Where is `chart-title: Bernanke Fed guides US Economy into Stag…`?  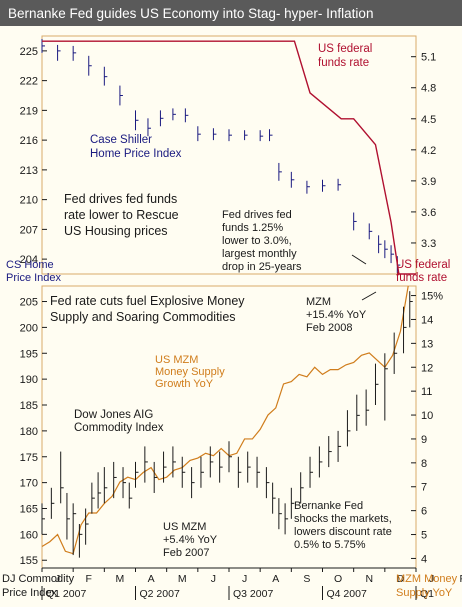
chart-title: Bernanke Fed guides US Economy into Stag… is located at coordinates (190, 13).